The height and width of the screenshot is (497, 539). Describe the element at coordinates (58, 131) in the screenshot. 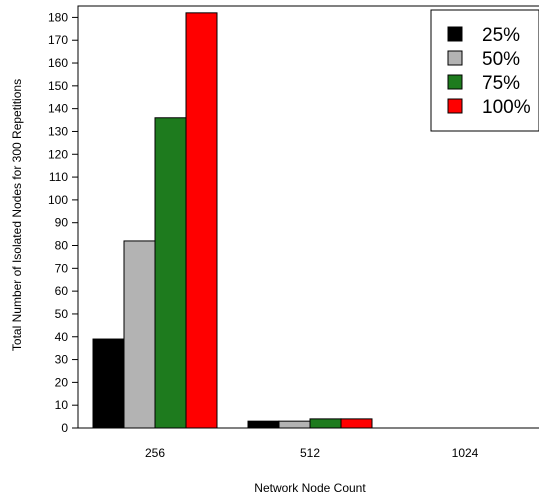

I see `y-tick-label: 130` at that location.